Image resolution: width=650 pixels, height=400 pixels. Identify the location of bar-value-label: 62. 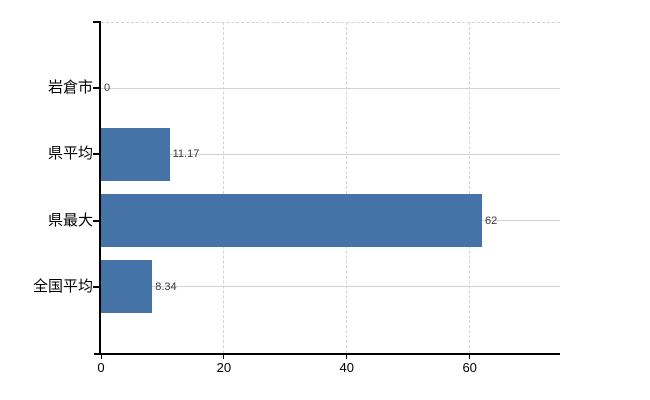
(491, 220).